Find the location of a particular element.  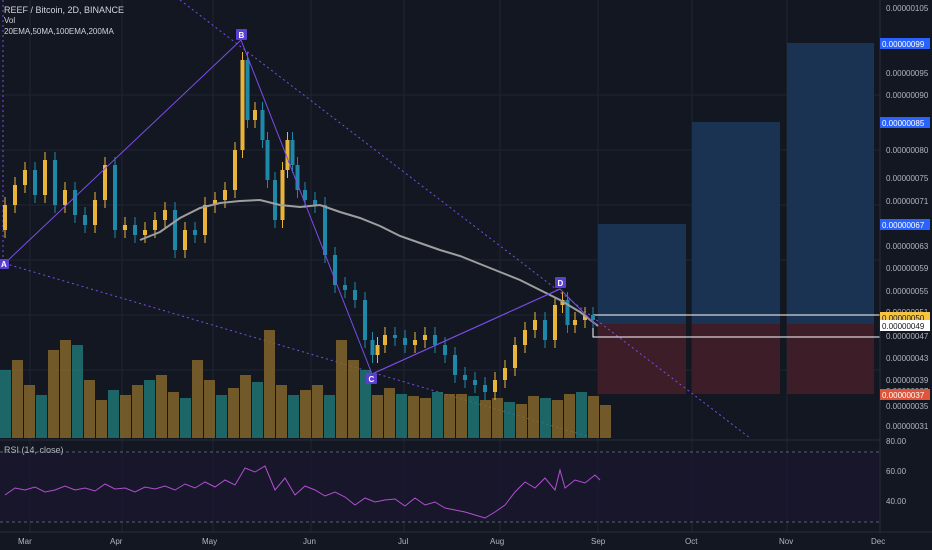

svg-text: 0.00000037 is located at coordinates (903, 395).